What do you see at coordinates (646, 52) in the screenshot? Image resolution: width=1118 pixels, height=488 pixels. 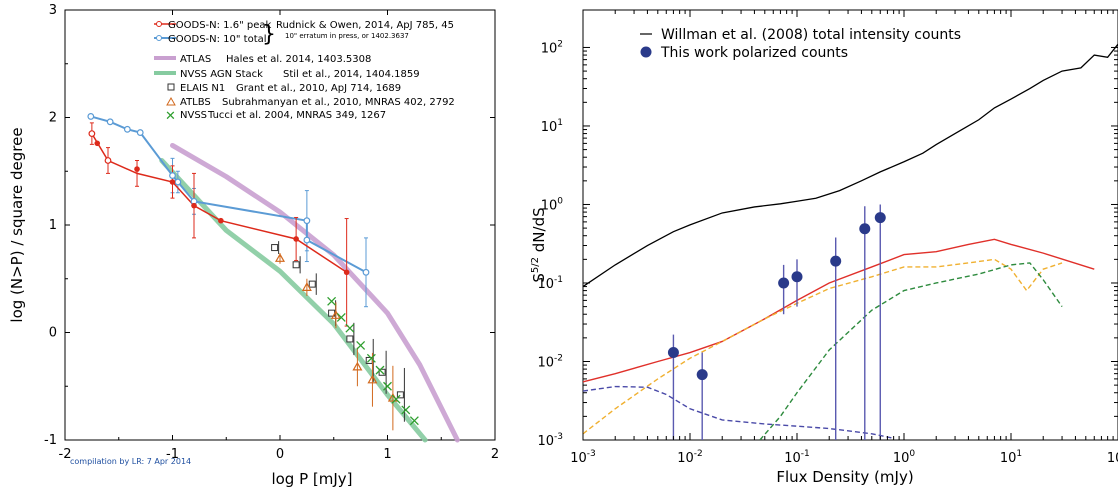 I see `legend-thiswork-marker` at bounding box center [646, 52].